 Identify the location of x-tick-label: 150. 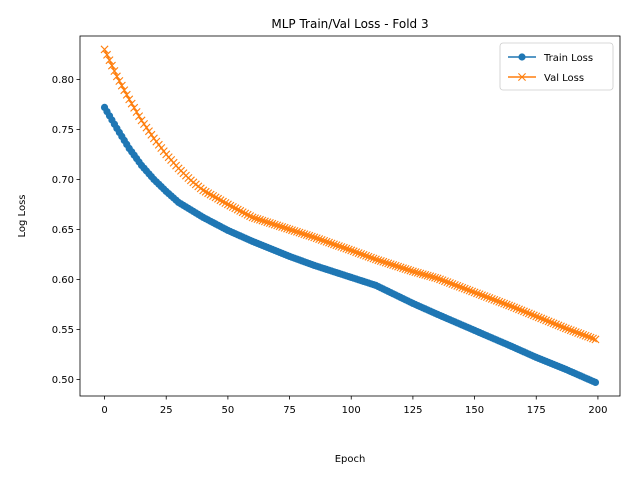
(474, 410).